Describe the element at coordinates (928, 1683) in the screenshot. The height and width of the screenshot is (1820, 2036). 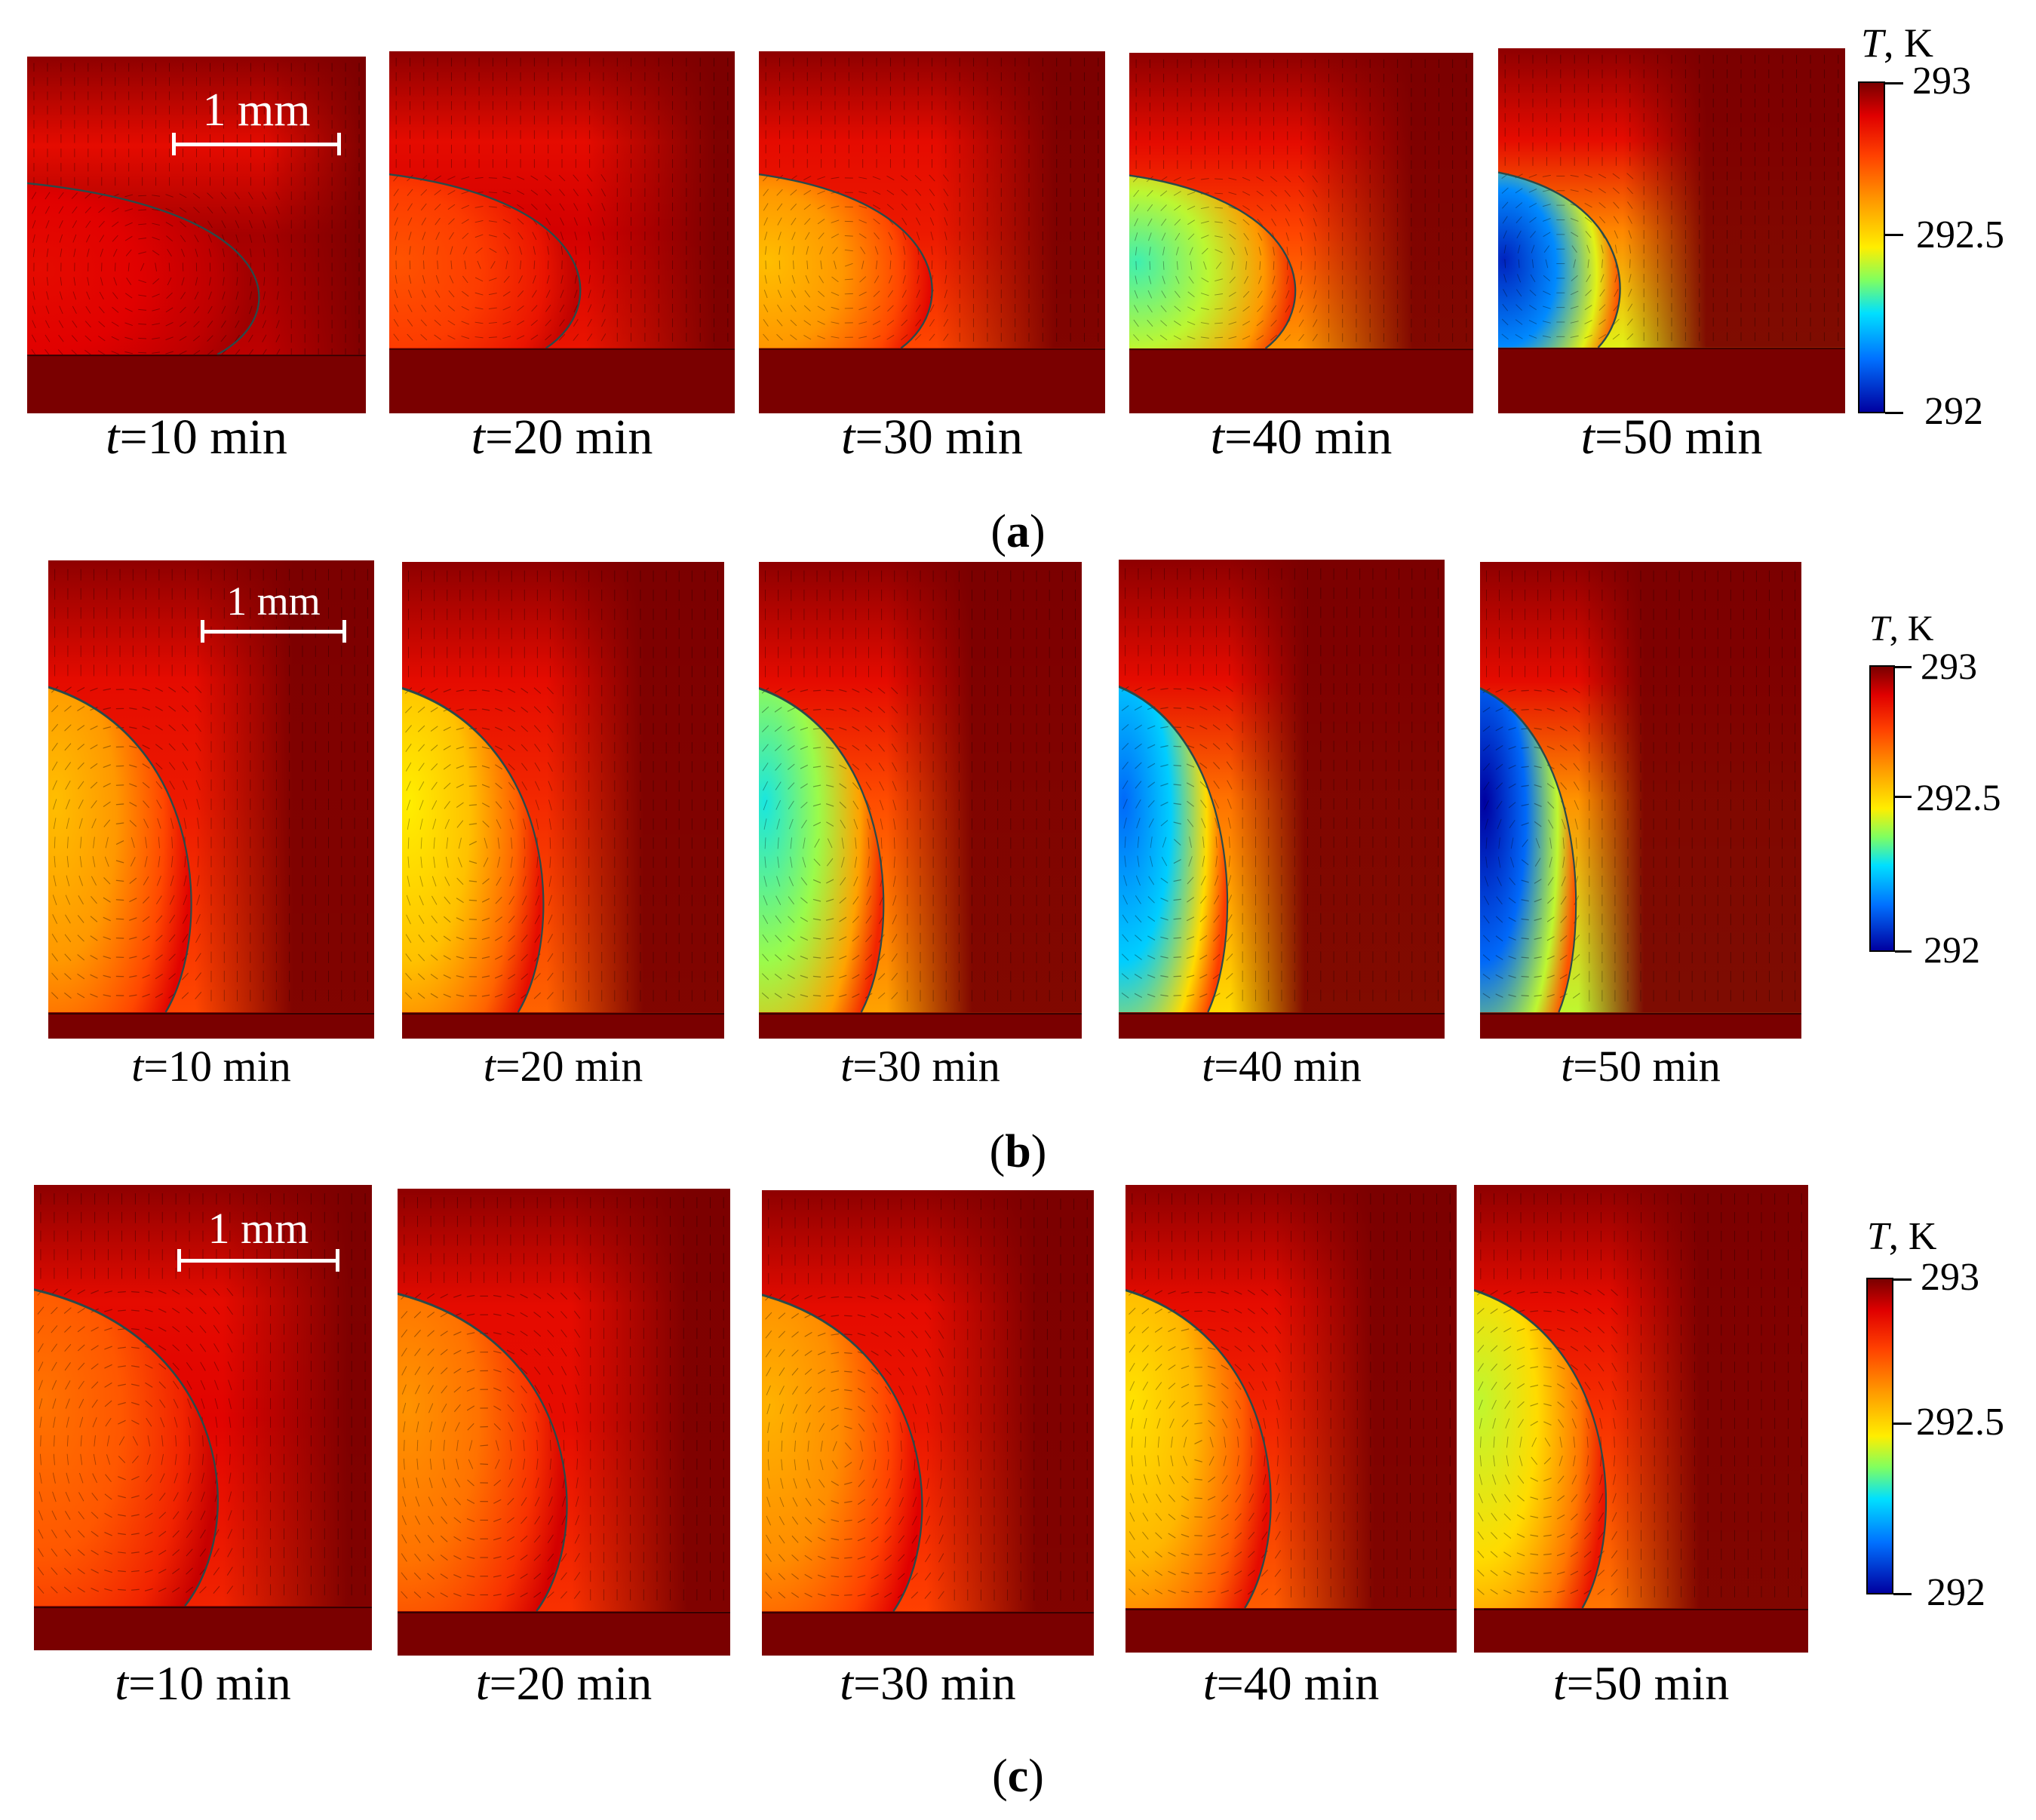
I see `time-label-c3: t=30 min` at that location.